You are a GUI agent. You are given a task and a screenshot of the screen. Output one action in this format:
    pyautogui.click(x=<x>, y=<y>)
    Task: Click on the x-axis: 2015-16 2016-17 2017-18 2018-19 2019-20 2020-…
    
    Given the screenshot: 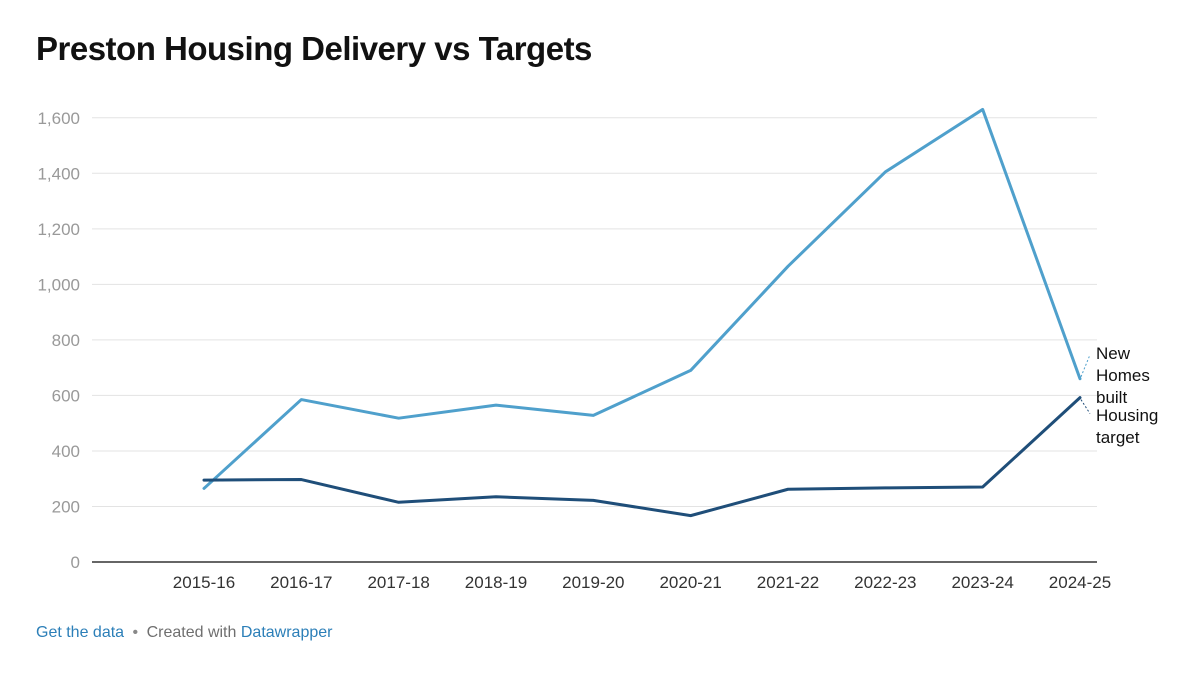 What is the action you would take?
    pyautogui.click(x=601, y=576)
    